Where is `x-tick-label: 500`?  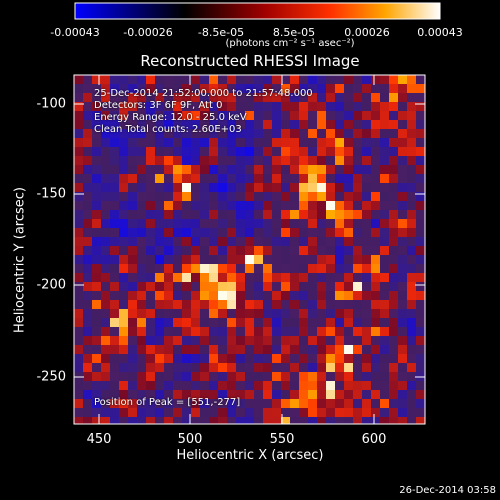 x-tick-label: 500 is located at coordinates (190, 439).